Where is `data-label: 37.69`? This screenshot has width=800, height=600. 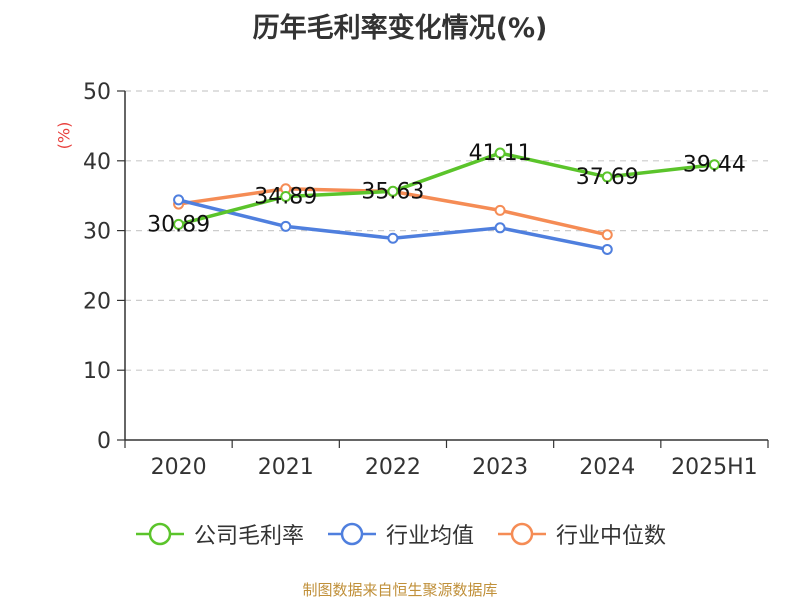
data-label: 37.69 is located at coordinates (607, 177).